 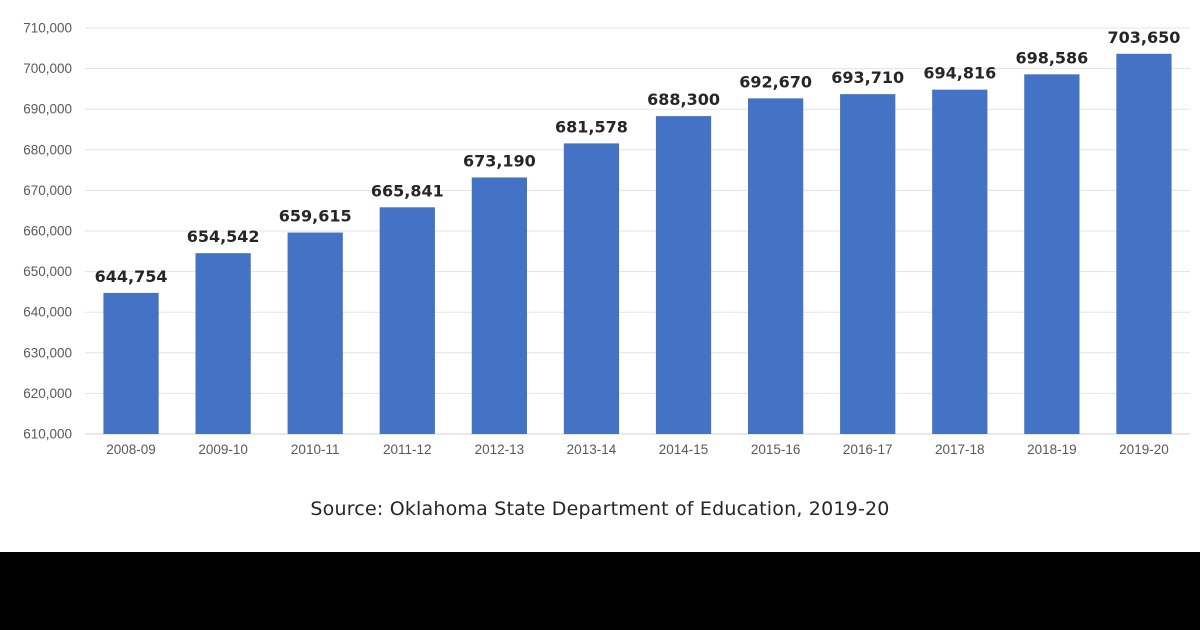 What do you see at coordinates (1144, 37) in the screenshot?
I see `data-label: 703,650` at bounding box center [1144, 37].